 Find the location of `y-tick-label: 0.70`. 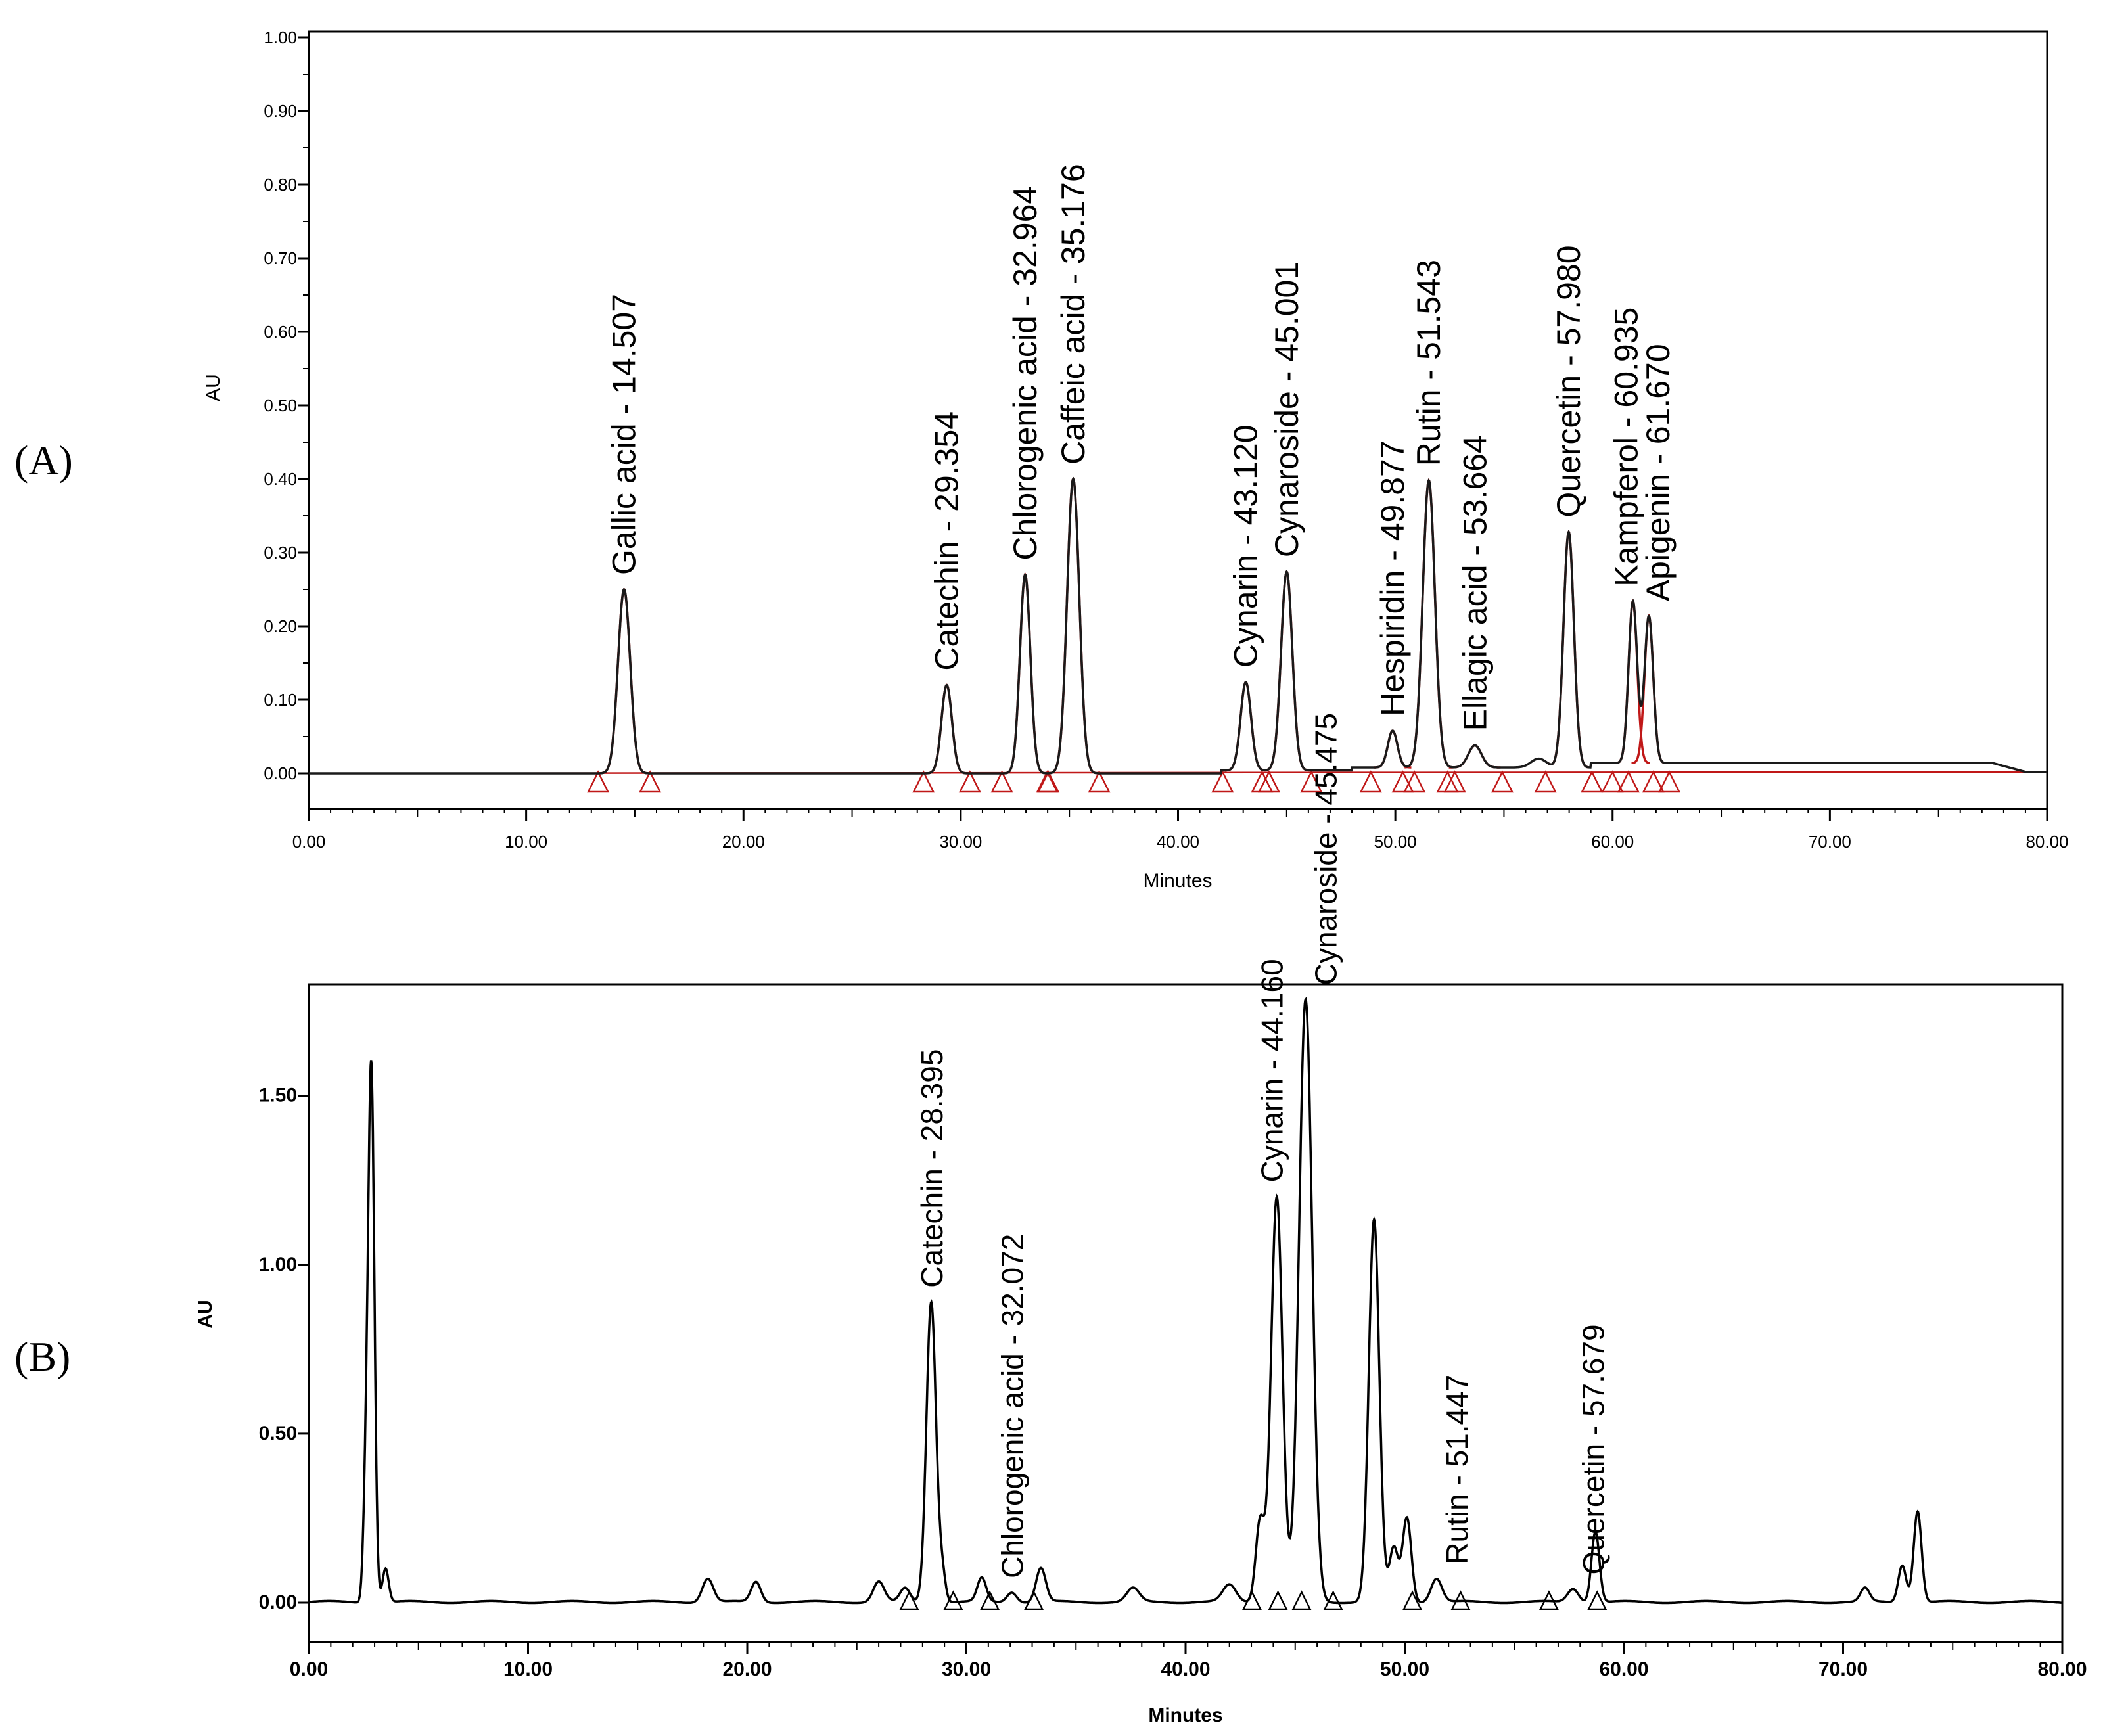

y-tick-label: 0.70 is located at coordinates (281, 258).